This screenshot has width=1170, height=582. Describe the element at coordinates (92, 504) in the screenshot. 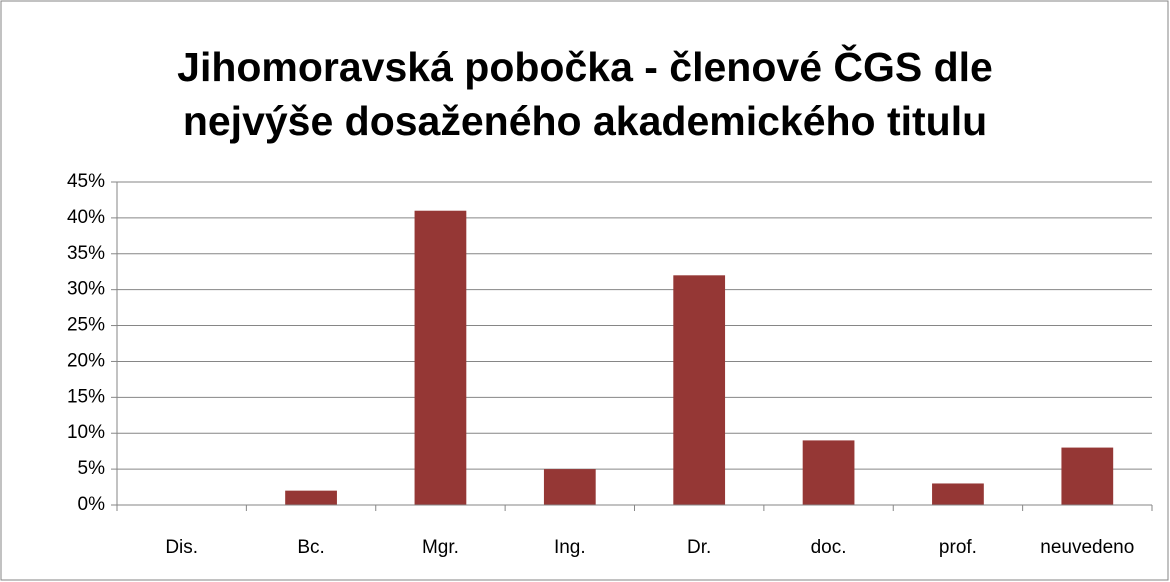

I see `y-tick-label: 0%` at that location.